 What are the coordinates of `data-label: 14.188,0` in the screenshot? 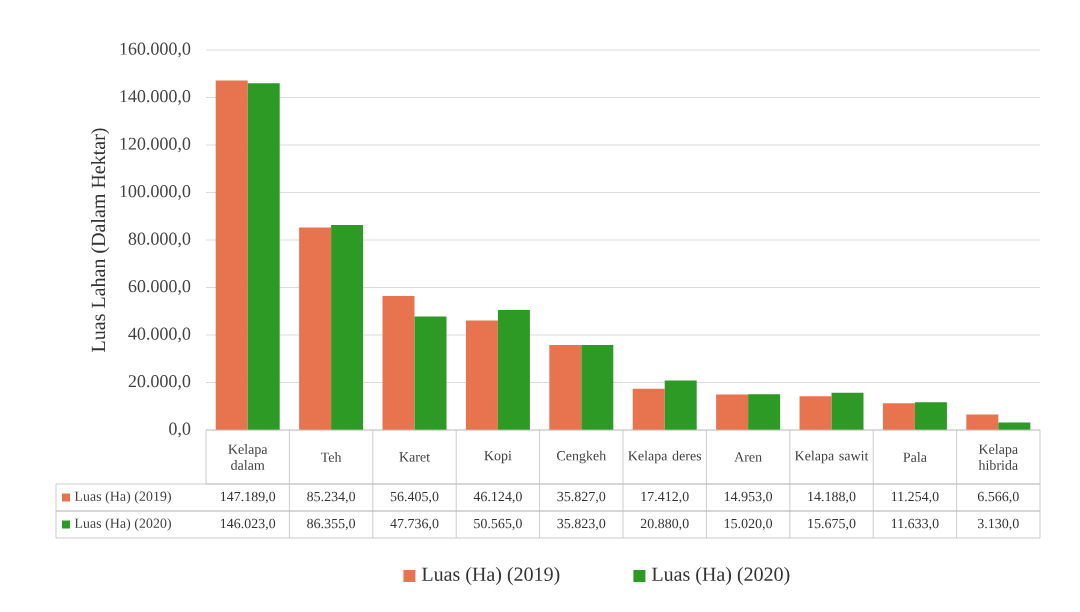 It's located at (832, 497).